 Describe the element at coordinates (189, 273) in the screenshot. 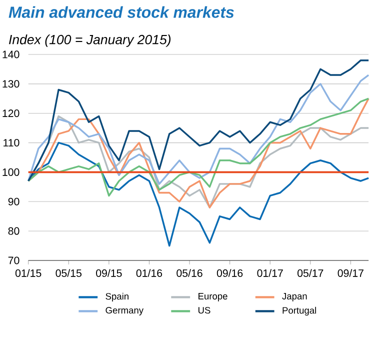

I see `x-tick-label: 05/16` at that location.